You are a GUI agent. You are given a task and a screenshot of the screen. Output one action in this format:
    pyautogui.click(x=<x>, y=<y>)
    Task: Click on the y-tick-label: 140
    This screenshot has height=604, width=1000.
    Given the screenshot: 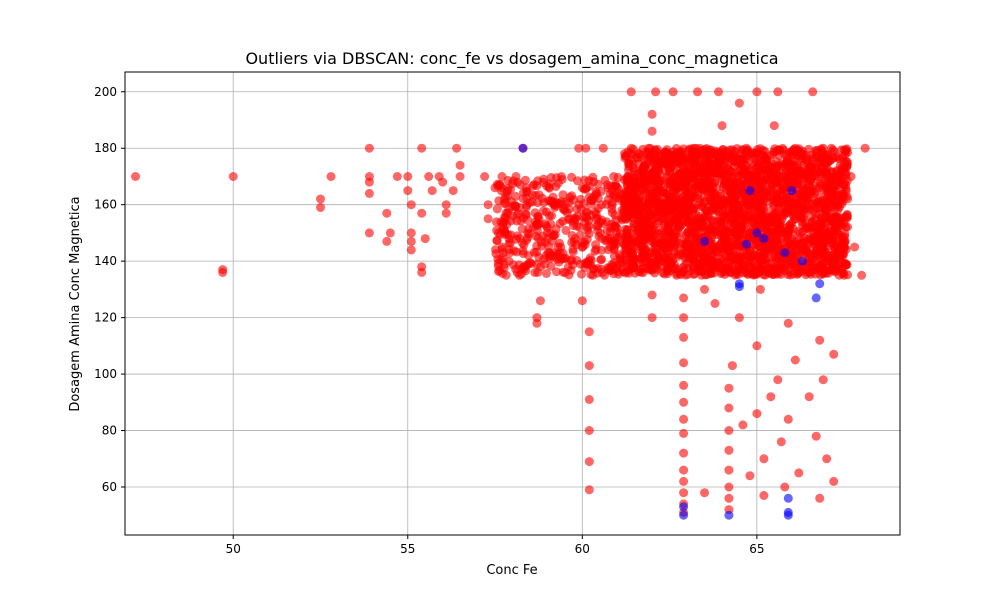 What is the action you would take?
    pyautogui.click(x=105, y=261)
    